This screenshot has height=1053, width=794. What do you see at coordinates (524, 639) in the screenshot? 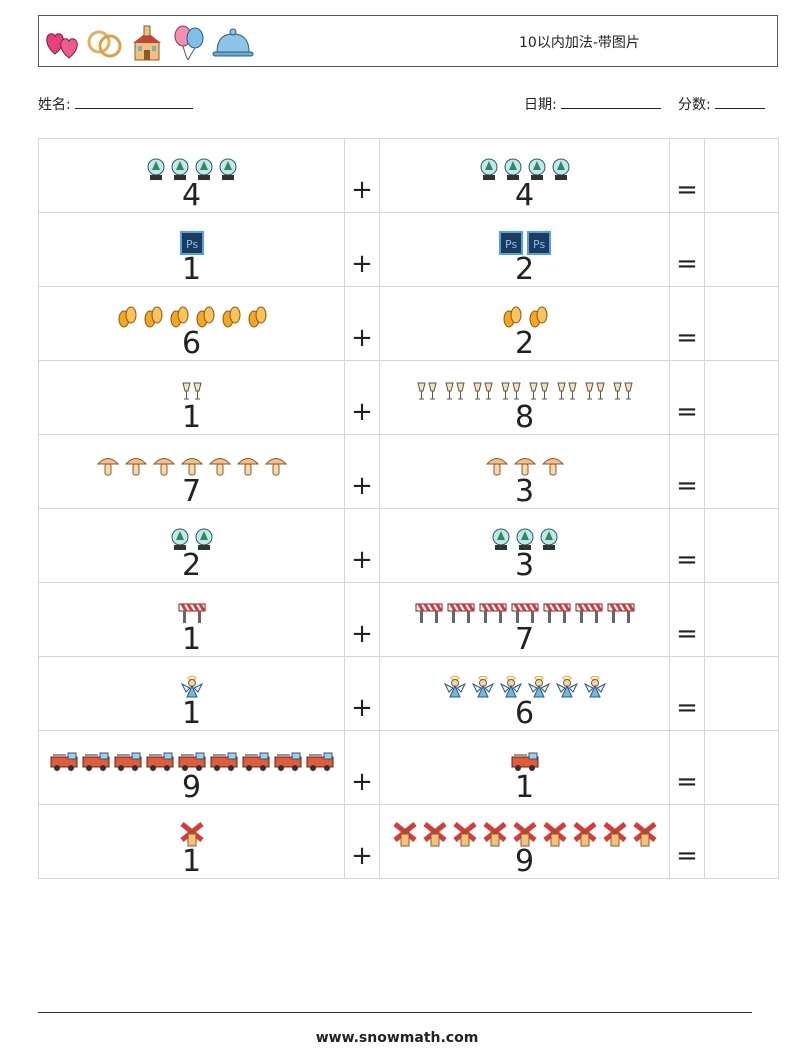
I see `addend-b-number: 7` at bounding box center [524, 639].